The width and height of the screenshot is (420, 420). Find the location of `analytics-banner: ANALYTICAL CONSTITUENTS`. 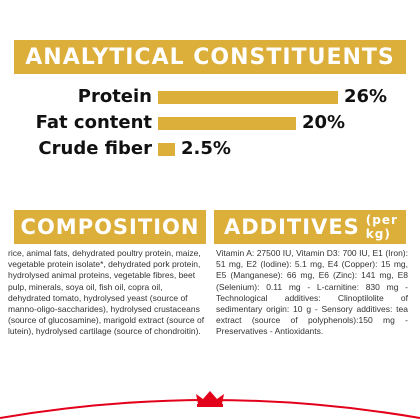

analytics-banner: ANALYTICAL CONSTITUENTS is located at coordinates (210, 57).